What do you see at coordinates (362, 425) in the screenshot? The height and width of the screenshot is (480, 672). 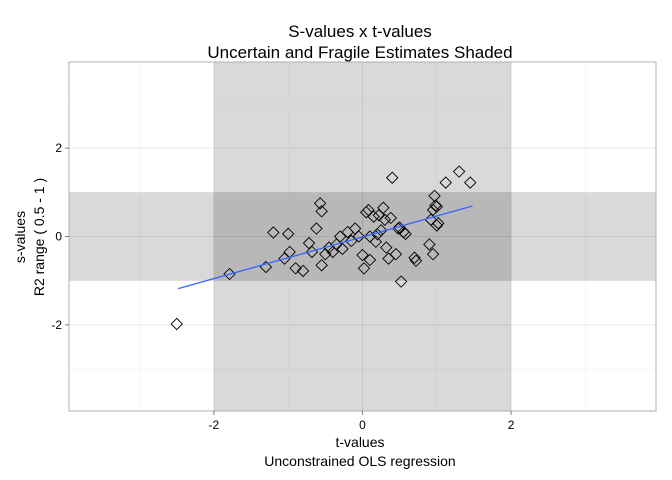 I see `x-tick-label: 0` at bounding box center [362, 425].